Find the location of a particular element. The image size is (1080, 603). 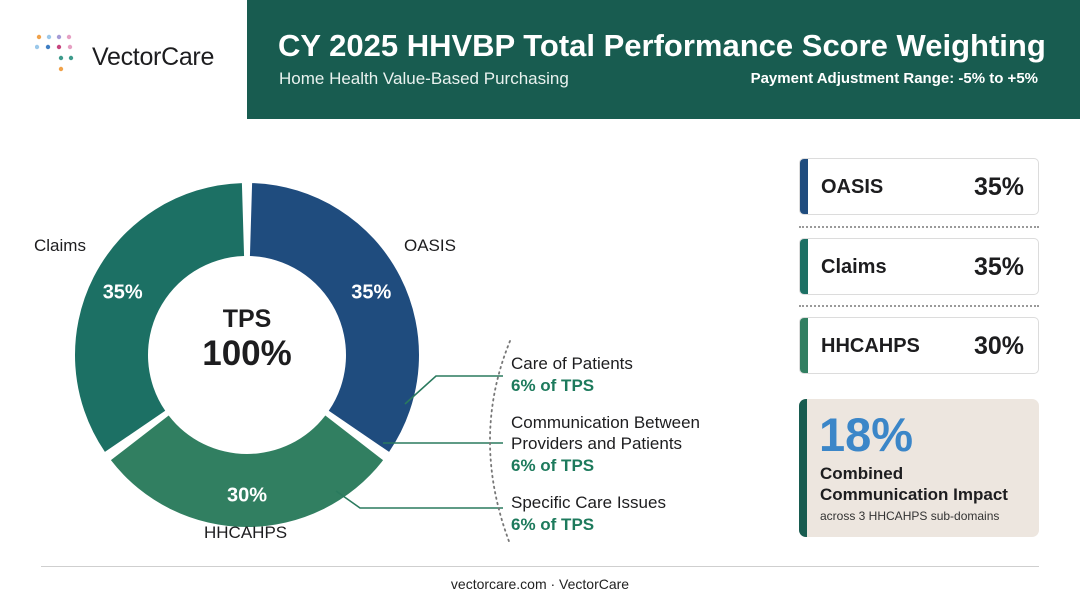

slice-label-hhcahps: HHCAHPS is located at coordinates (245, 532).